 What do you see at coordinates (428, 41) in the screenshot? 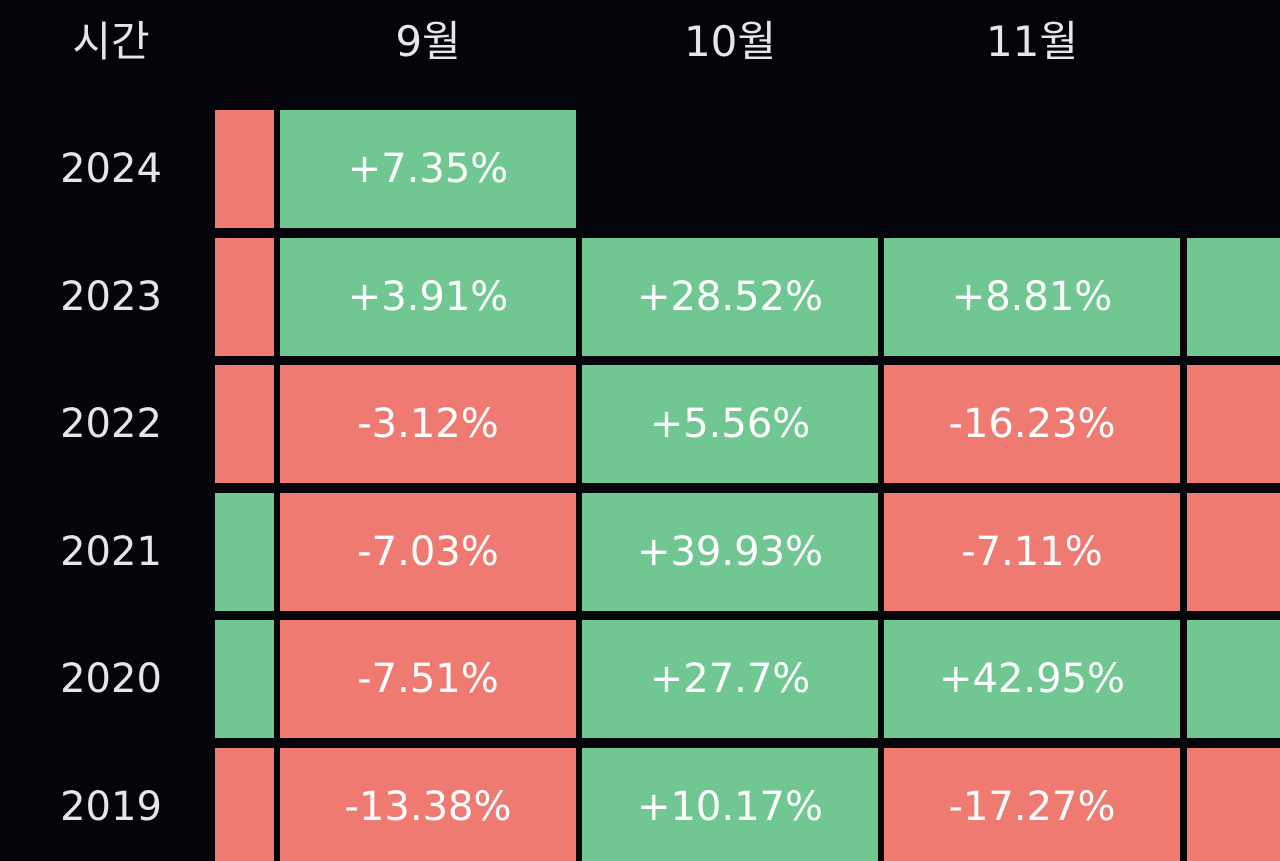
I see `month-header-sep: 9월` at bounding box center [428, 41].